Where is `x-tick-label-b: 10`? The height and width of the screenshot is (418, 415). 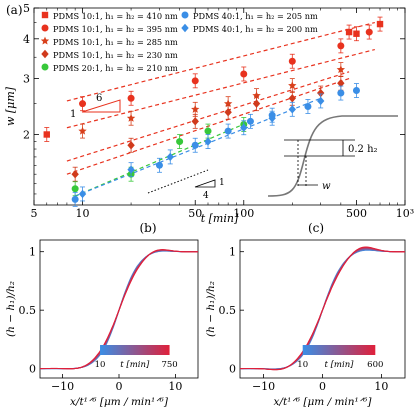
x-tick-label-b: 10 is located at coordinates (175, 386).